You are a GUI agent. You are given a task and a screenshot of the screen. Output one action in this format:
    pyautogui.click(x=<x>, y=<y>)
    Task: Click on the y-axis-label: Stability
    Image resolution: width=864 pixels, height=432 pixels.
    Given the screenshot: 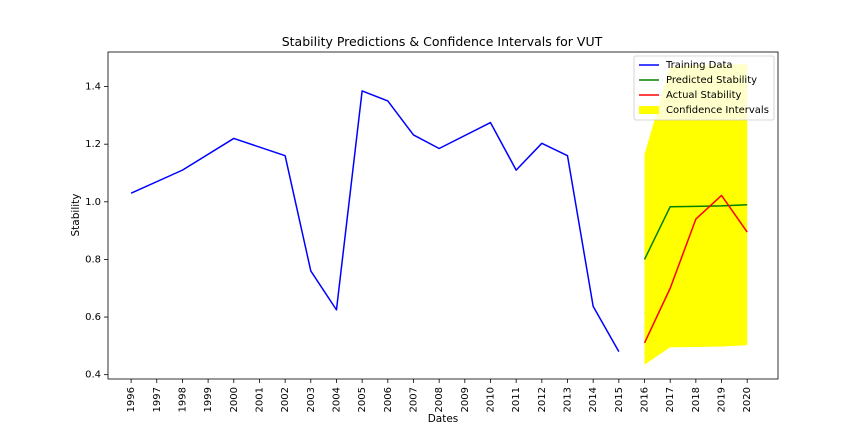 What is the action you would take?
    pyautogui.click(x=76, y=215)
    